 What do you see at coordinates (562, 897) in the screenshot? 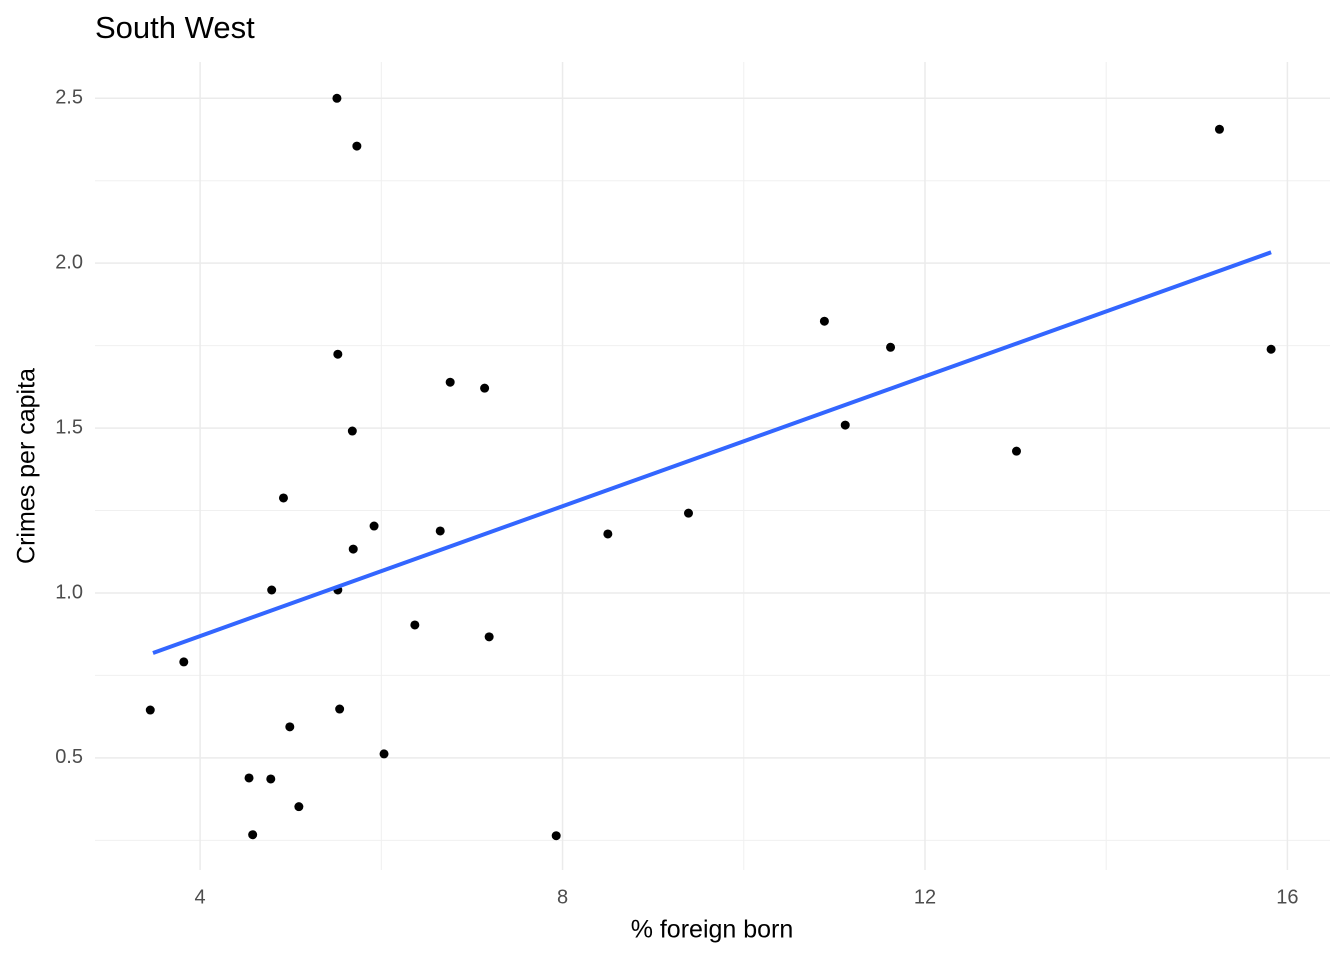
I see `x-tick-label: 8` at bounding box center [562, 897].